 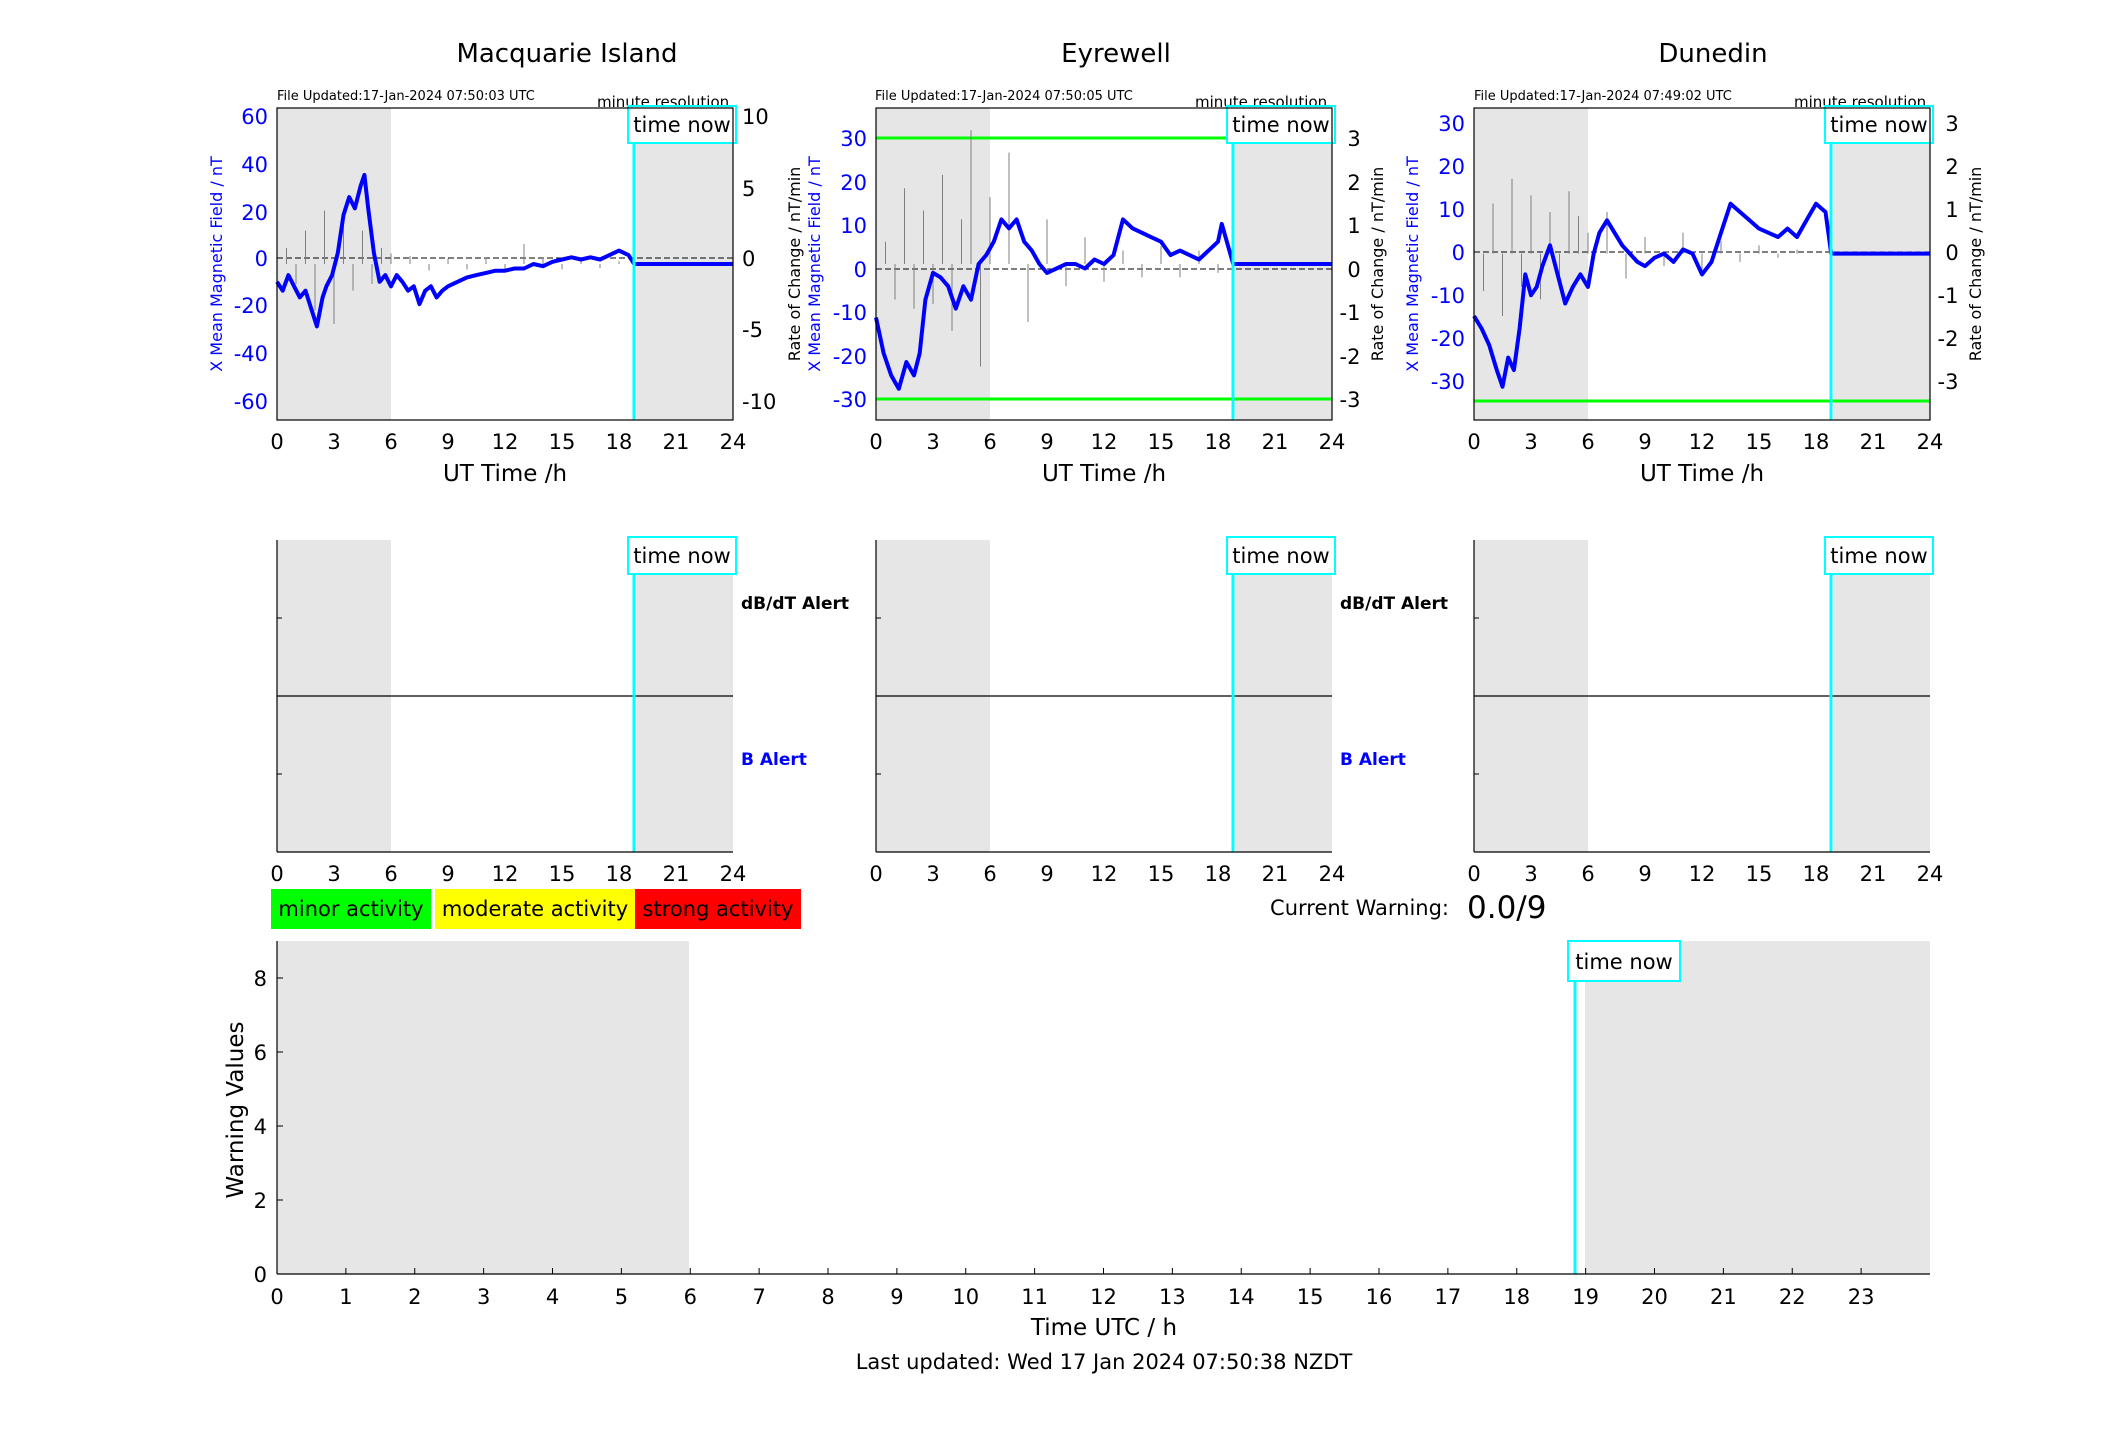 I want to click on left-tick-labels: 60 40 20 0 -20 -40 -60, so click(x=251, y=259).